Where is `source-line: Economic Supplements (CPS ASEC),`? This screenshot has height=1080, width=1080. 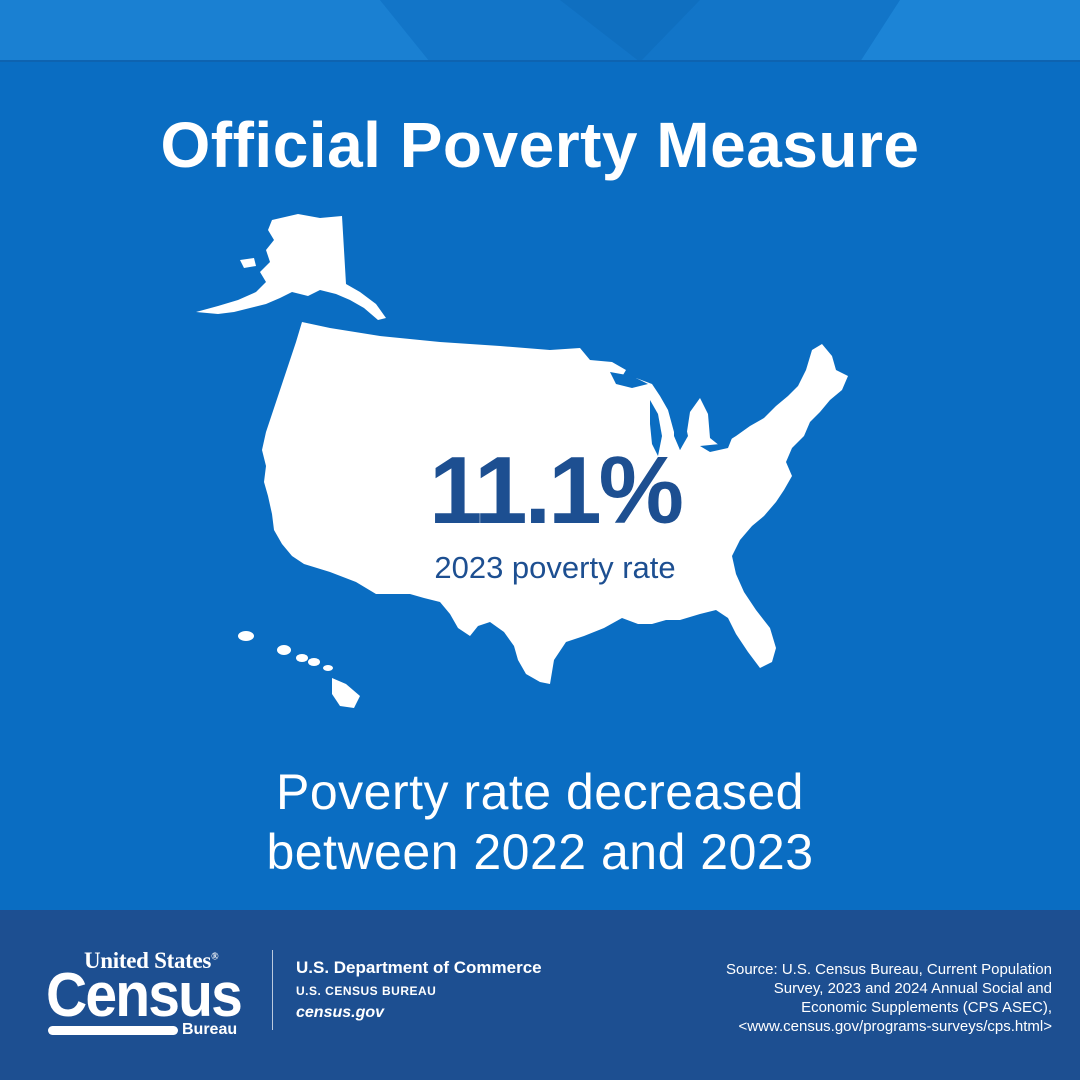 source-line: Economic Supplements (CPS ASEC), is located at coordinates (926, 1007).